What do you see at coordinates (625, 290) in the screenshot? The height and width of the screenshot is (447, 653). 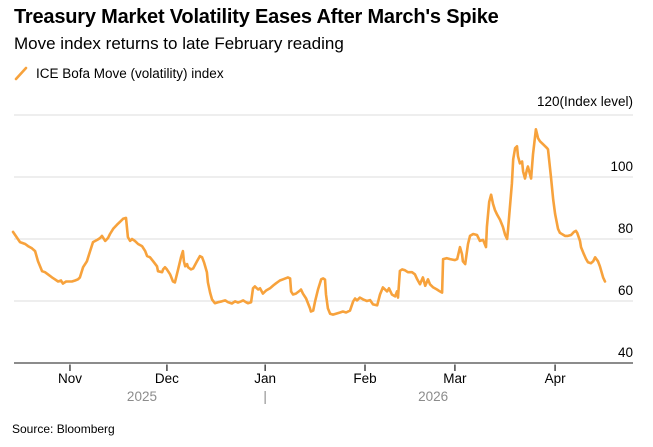 I see `y-tick-label: 60` at bounding box center [625, 290].